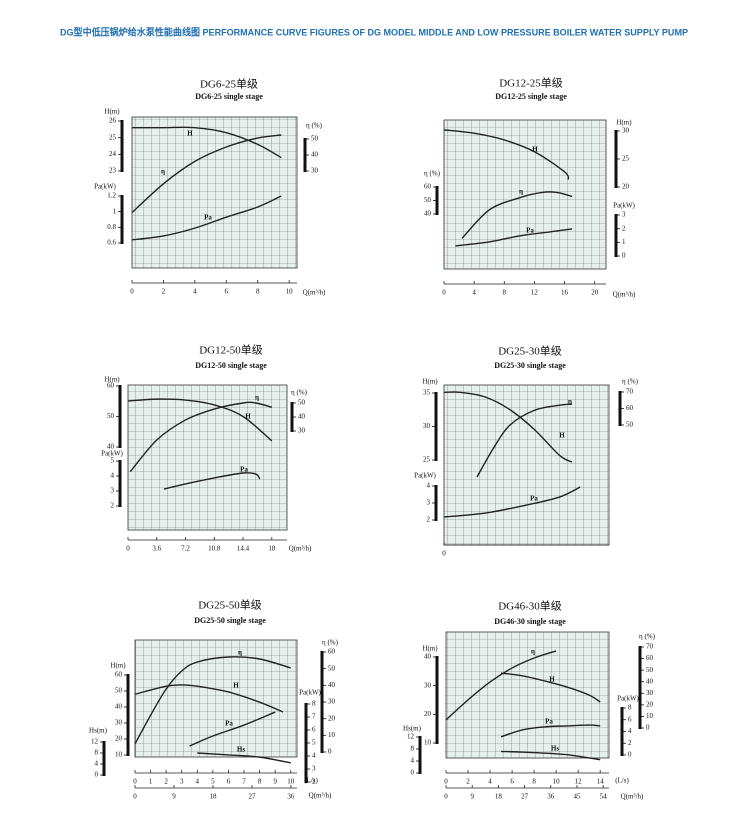  What do you see at coordinates (229, 84) in the screenshot?
I see `chart-title: DG6-25单级` at bounding box center [229, 84].